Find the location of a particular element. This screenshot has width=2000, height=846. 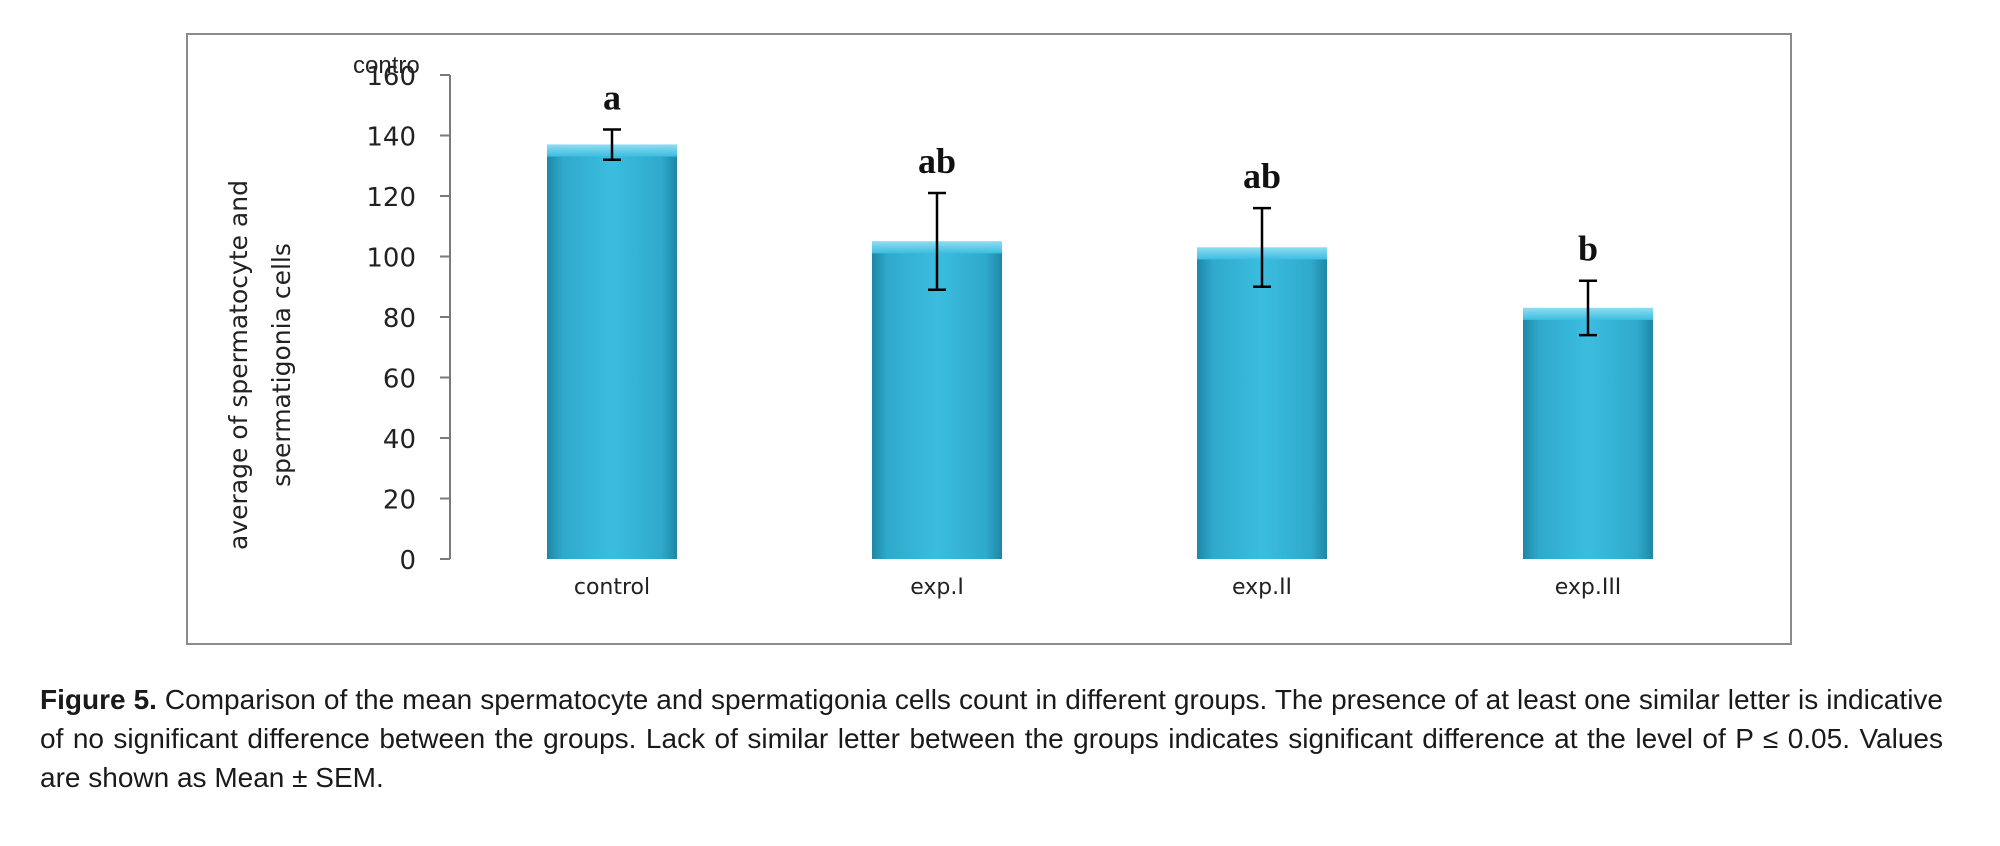

caption-label: Figure 5. is located at coordinates (98, 699).